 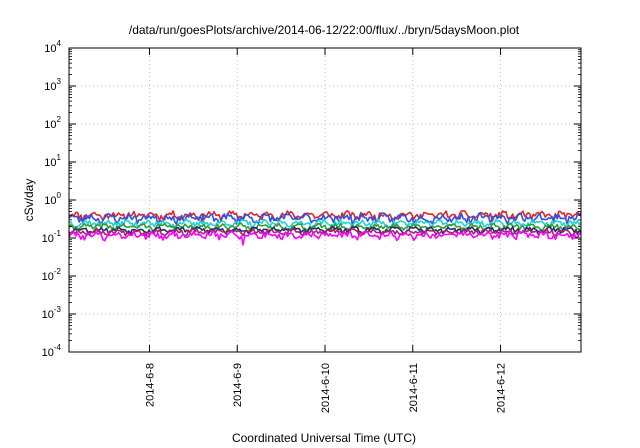 What do you see at coordinates (150, 385) in the screenshot?
I see `x-tick-label: 2014-6-8` at bounding box center [150, 385].